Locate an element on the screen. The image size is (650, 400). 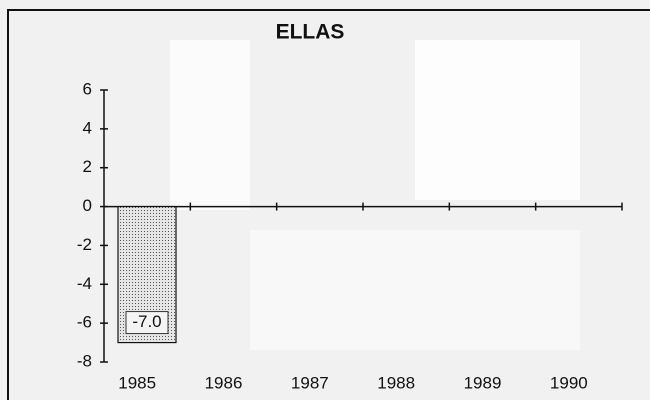
x-tick-label: 1989 is located at coordinates (483, 382).